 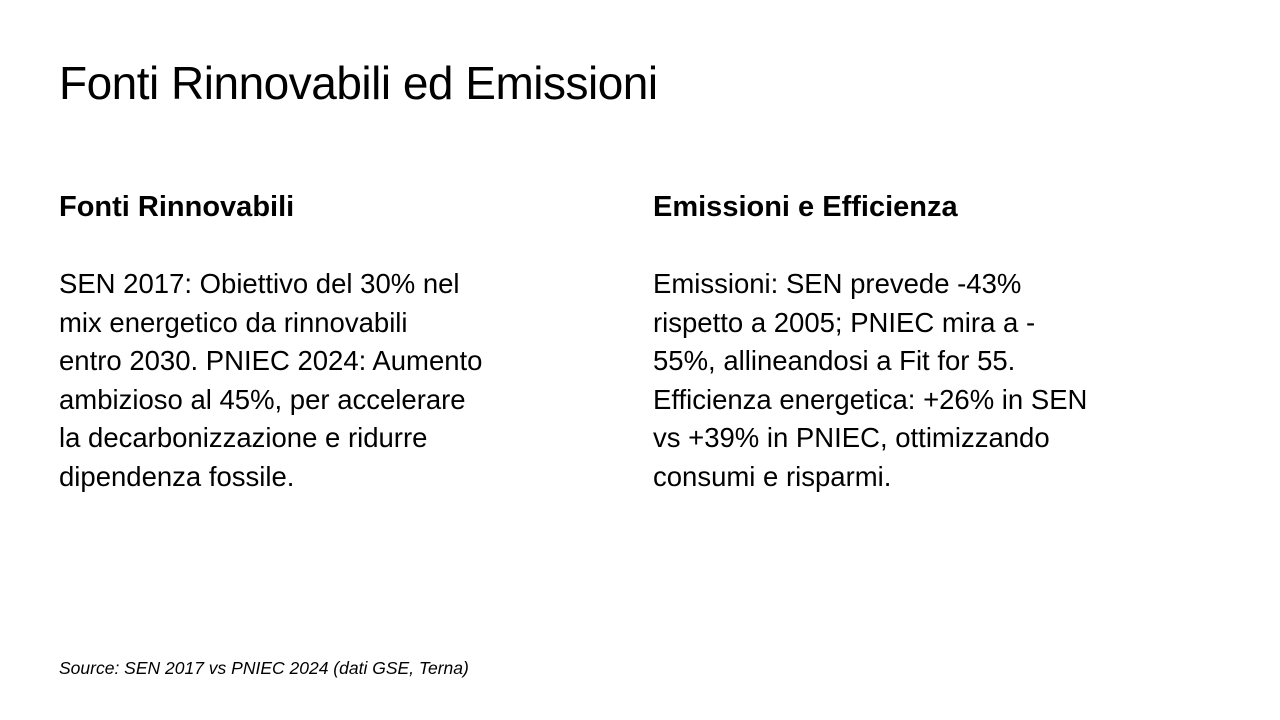 I want to click on column-heading-emissioni-efficienza: Emissioni e Efficienza, so click(x=805, y=207).